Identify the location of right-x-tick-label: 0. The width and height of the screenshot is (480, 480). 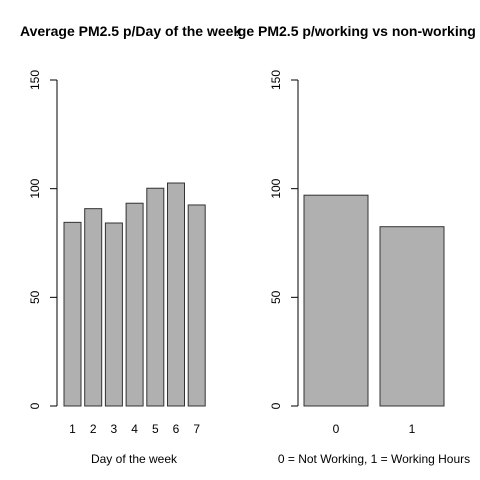
(336, 429).